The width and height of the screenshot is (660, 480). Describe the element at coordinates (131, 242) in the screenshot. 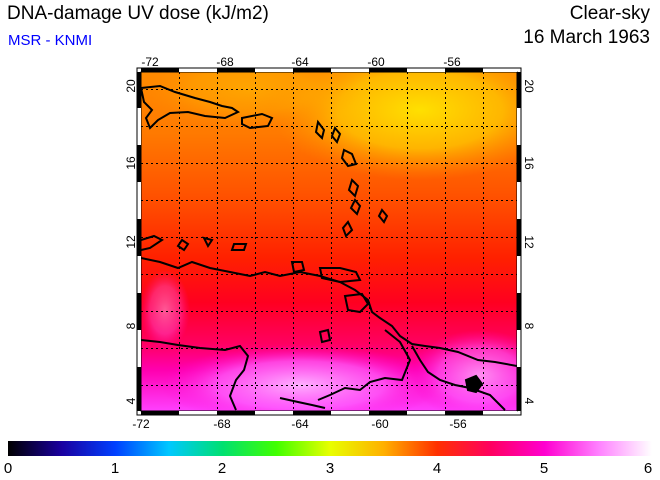

I see `lat-tick-left: 12` at that location.